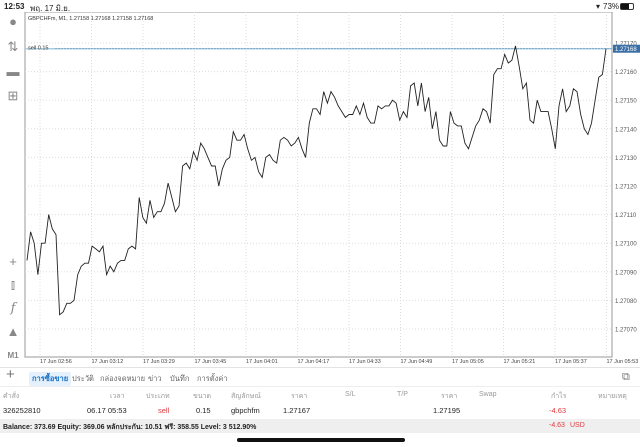 The image size is (640, 447). I want to click on indicators-icon: f, so click(13, 308).